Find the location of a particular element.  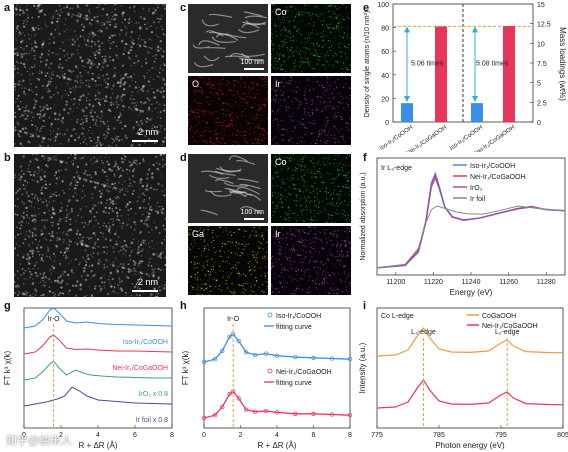

ytick-label-left-e: 0 is located at coordinates (387, 123).